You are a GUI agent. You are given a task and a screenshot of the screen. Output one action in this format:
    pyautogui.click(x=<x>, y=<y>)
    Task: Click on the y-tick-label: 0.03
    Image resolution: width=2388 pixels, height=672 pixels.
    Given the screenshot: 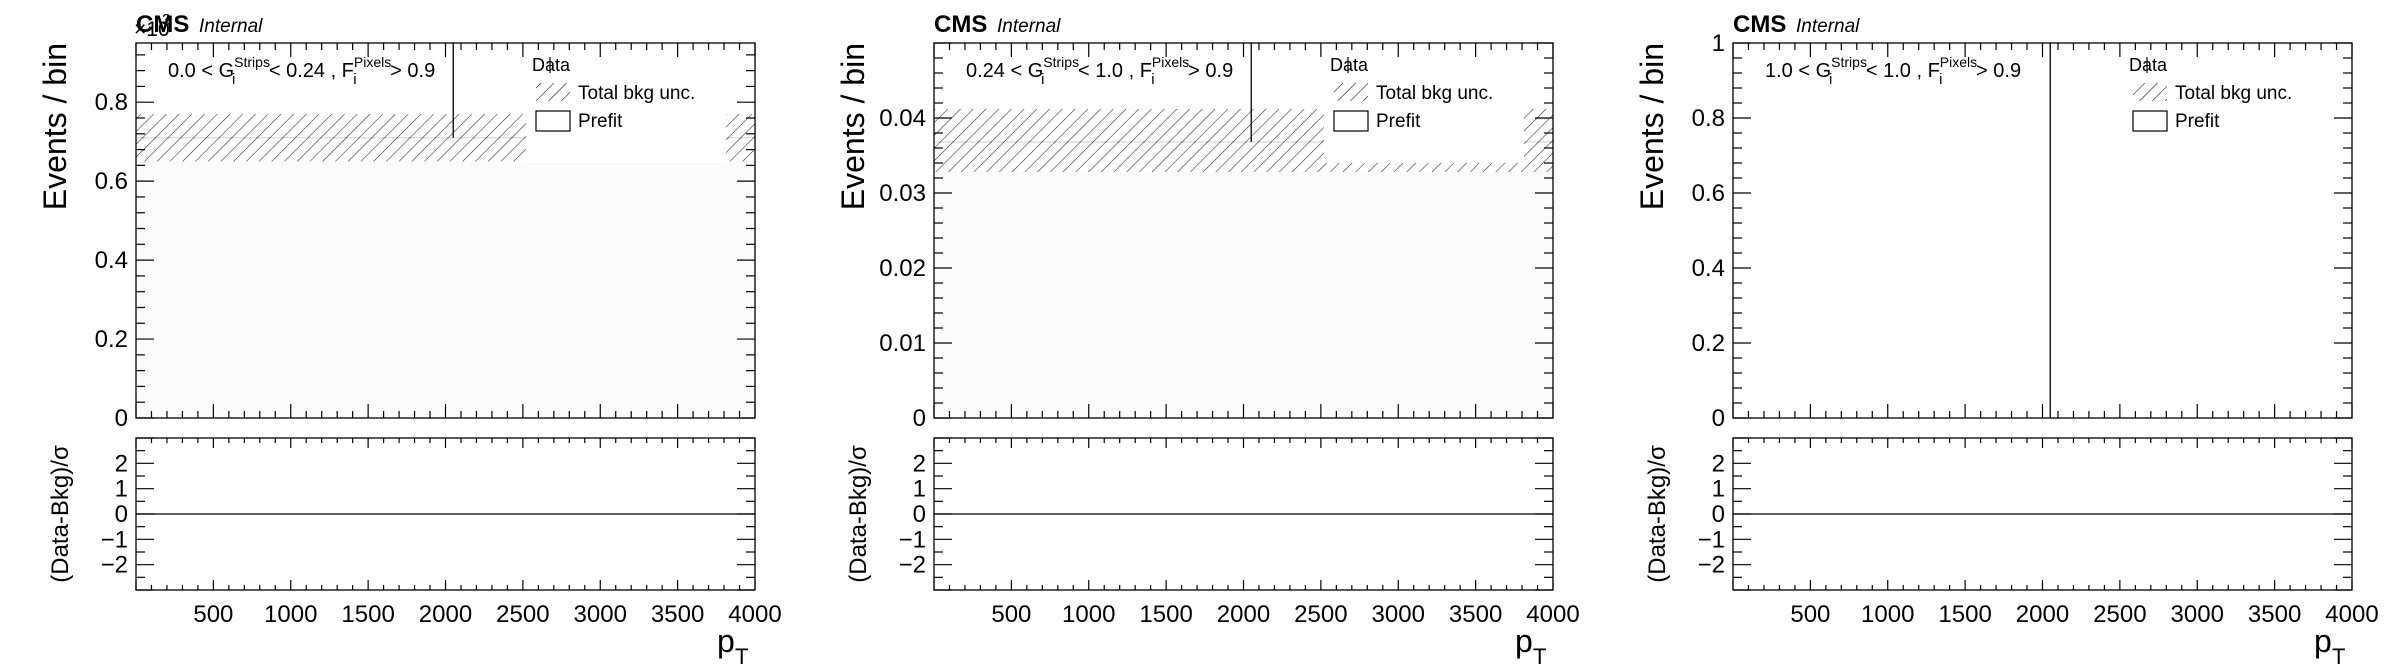 What is the action you would take?
    pyautogui.click(x=902, y=193)
    